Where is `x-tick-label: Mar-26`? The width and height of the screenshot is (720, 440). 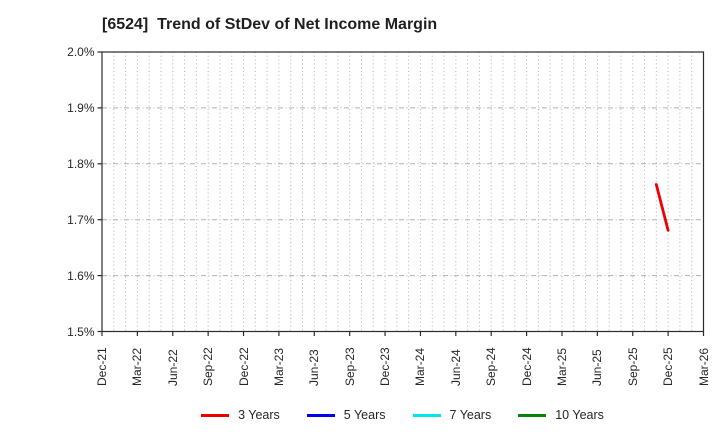
x-tick-label: Mar-26 is located at coordinates (703, 366).